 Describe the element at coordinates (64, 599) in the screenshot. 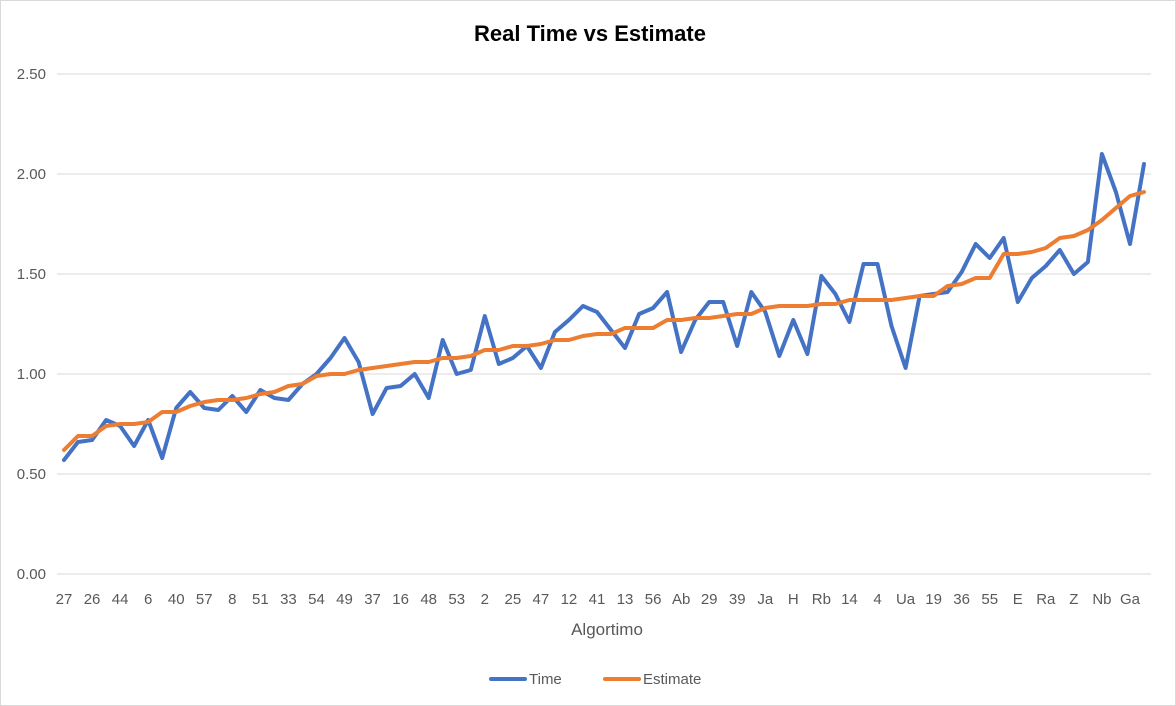

I see `x-tick-label: 27` at that location.